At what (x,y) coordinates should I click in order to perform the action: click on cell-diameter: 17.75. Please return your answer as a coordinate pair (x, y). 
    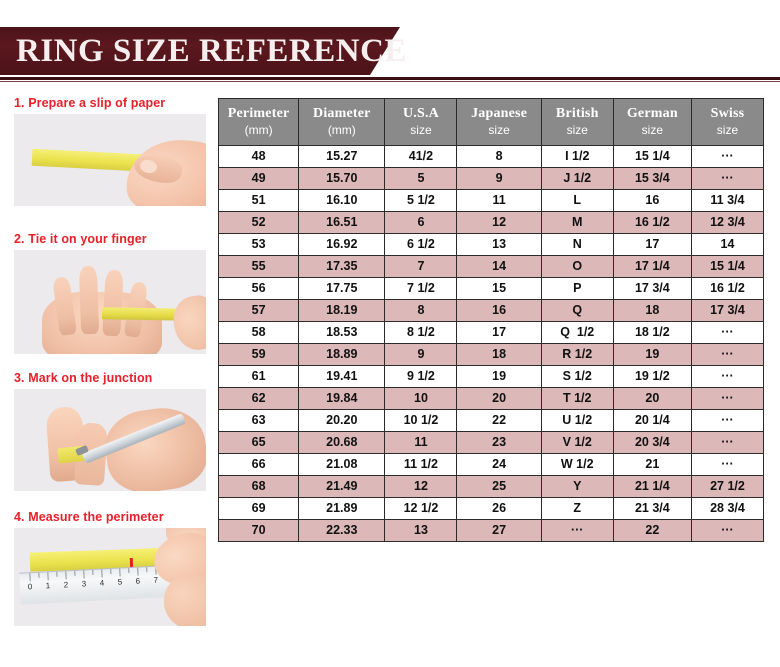
    Looking at the image, I should click on (342, 288).